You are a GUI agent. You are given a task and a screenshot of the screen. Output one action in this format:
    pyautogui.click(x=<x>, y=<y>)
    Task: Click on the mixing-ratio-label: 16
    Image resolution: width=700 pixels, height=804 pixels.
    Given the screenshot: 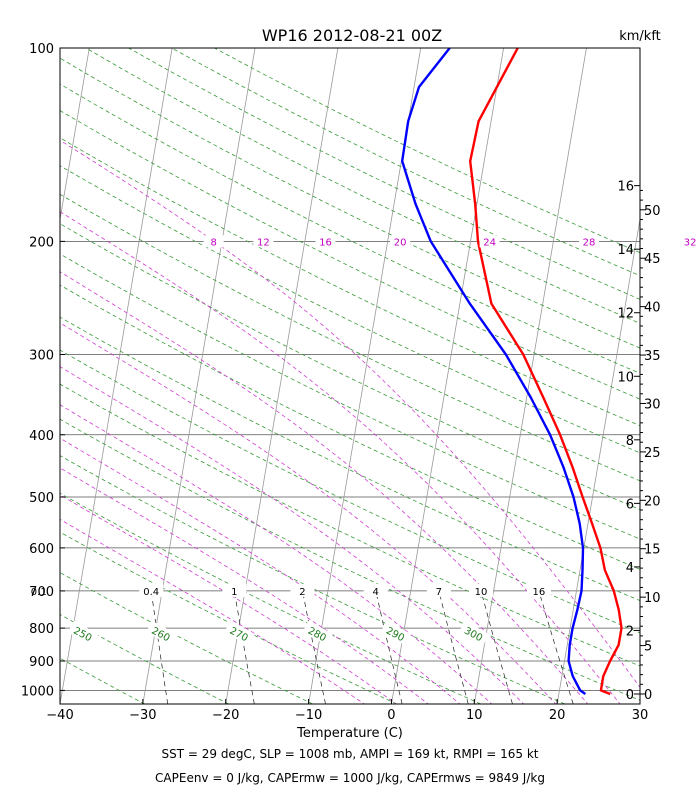 What is the action you would take?
    pyautogui.click(x=539, y=592)
    